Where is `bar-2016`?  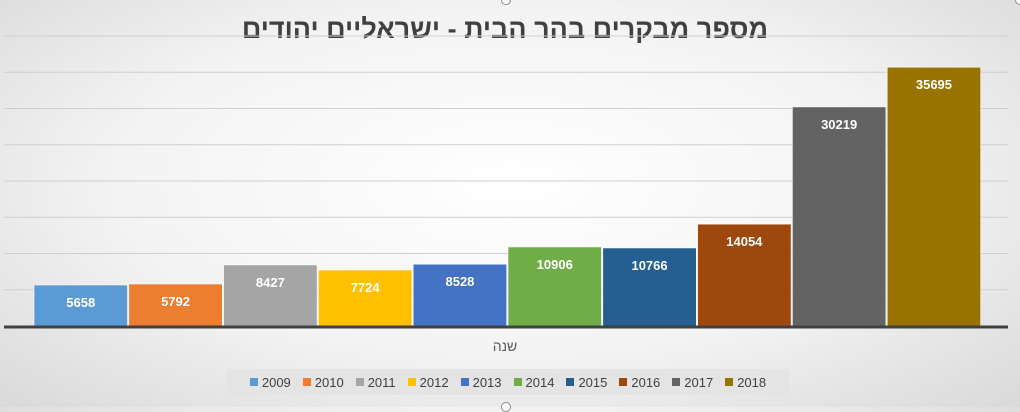 bar-2016 is located at coordinates (744, 275).